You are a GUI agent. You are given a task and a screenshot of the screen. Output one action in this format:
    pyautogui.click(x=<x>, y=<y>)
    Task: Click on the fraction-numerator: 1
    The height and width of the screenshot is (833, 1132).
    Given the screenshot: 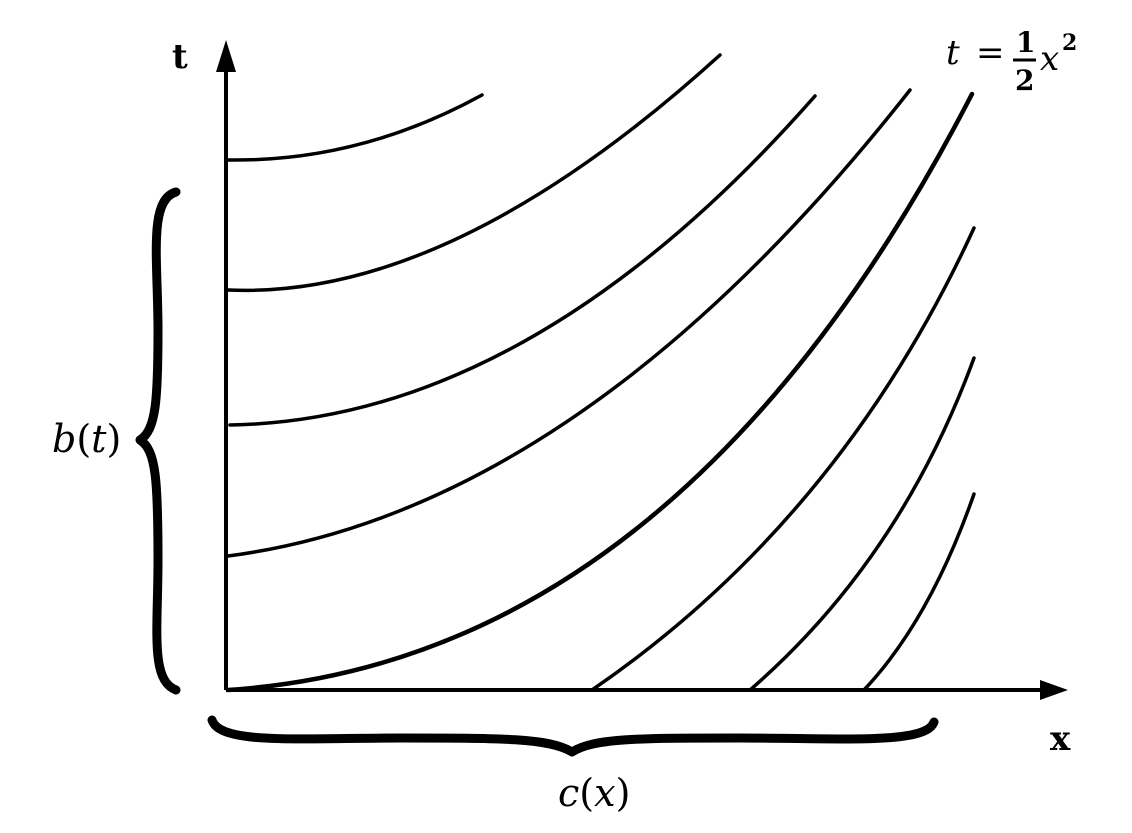 What is the action you would take?
    pyautogui.click(x=1025, y=42)
    